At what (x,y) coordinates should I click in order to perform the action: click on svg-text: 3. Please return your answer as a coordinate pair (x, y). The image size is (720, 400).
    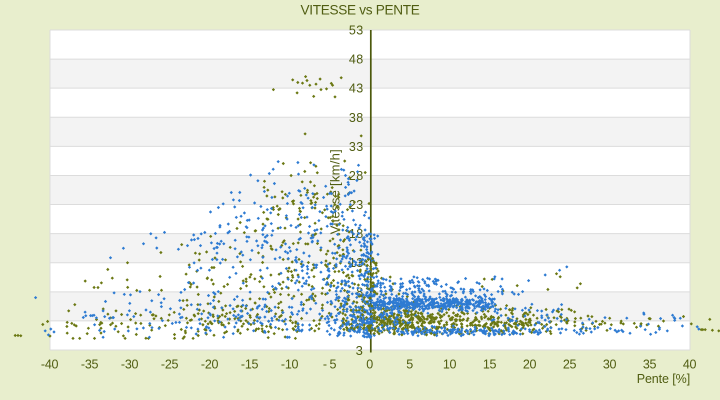
    Looking at the image, I should click on (359, 350).